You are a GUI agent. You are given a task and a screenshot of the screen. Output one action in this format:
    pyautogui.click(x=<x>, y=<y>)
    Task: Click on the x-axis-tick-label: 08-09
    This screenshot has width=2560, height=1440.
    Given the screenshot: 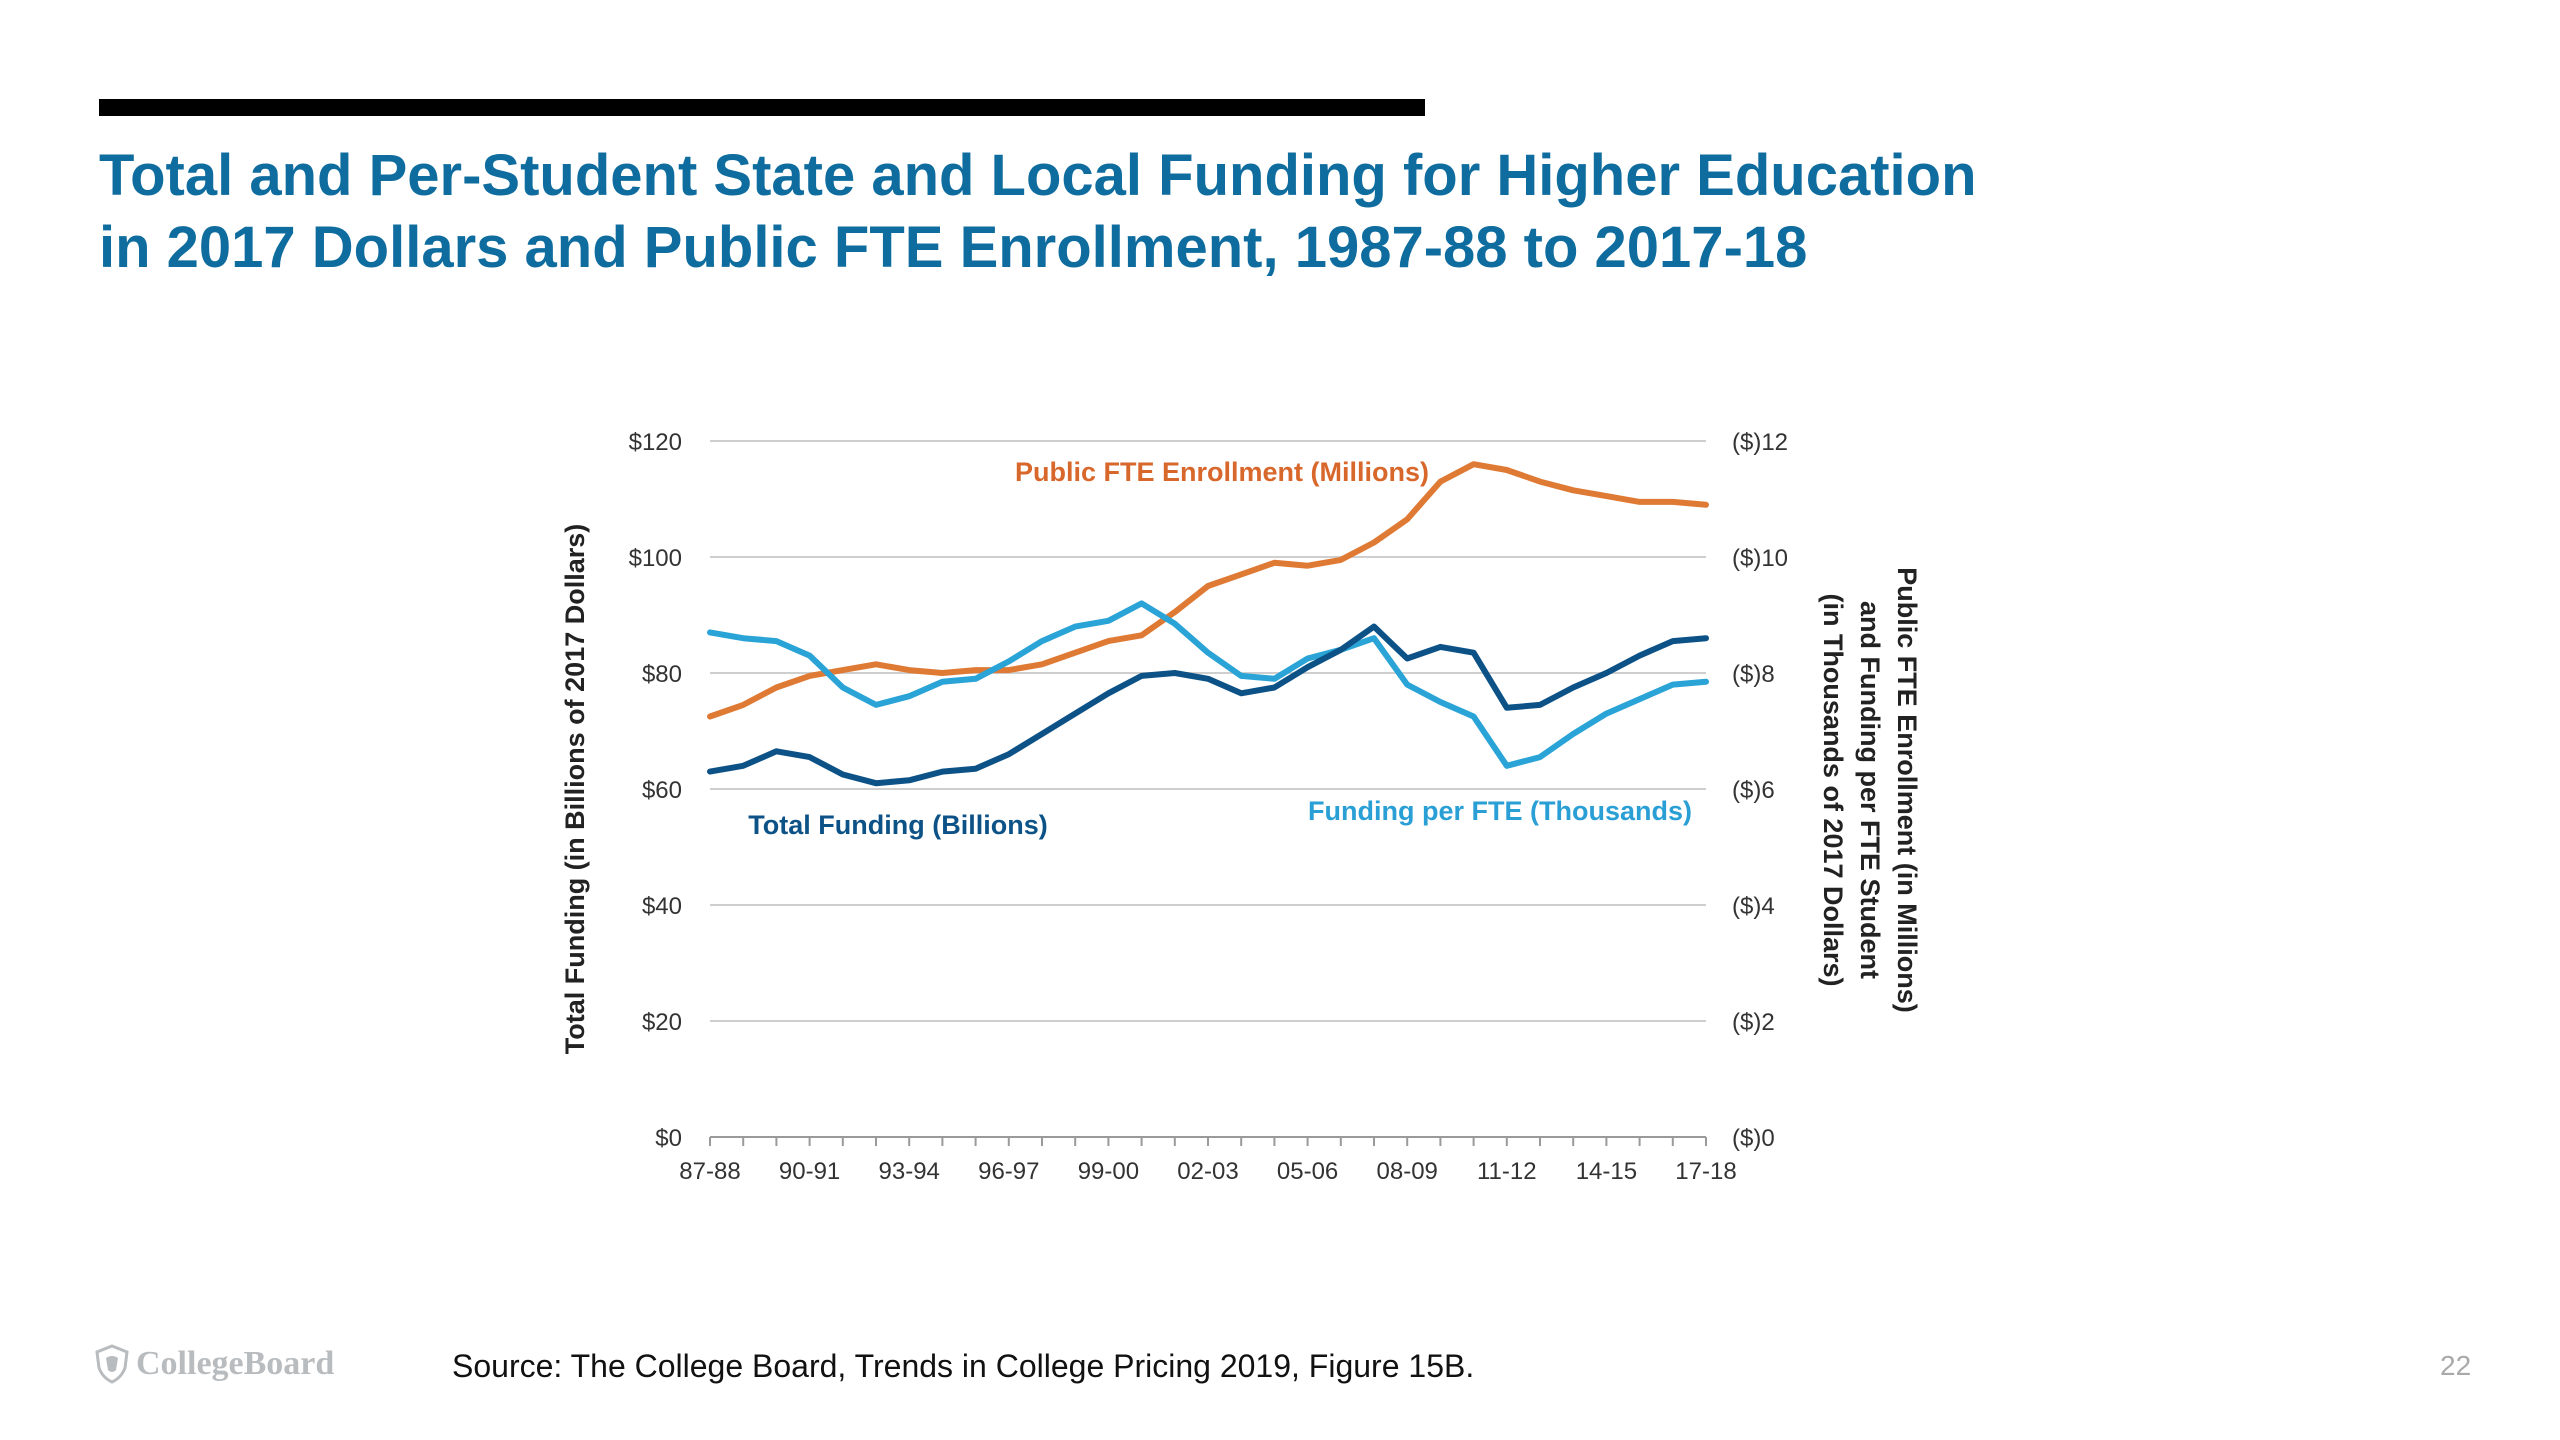 What is the action you would take?
    pyautogui.click(x=1407, y=1171)
    